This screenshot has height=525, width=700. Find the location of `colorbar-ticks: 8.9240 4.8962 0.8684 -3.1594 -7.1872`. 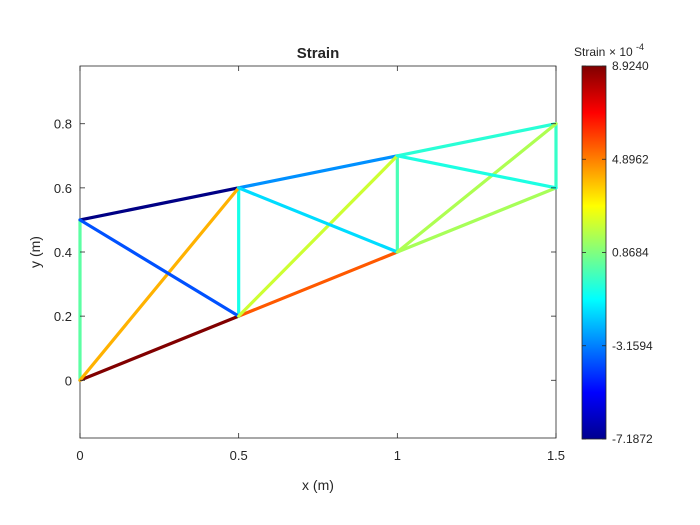

colorbar-ticks: 8.9240 4.8962 0.8684 -3.1594 -7.1872 is located at coordinates (617, 252).